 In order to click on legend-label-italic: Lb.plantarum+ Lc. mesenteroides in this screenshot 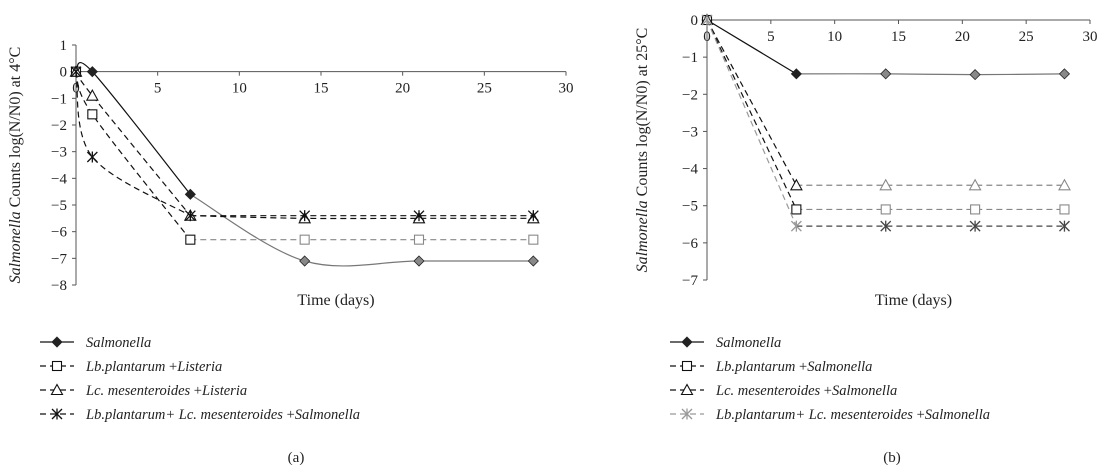, I will do `click(814, 415)`.